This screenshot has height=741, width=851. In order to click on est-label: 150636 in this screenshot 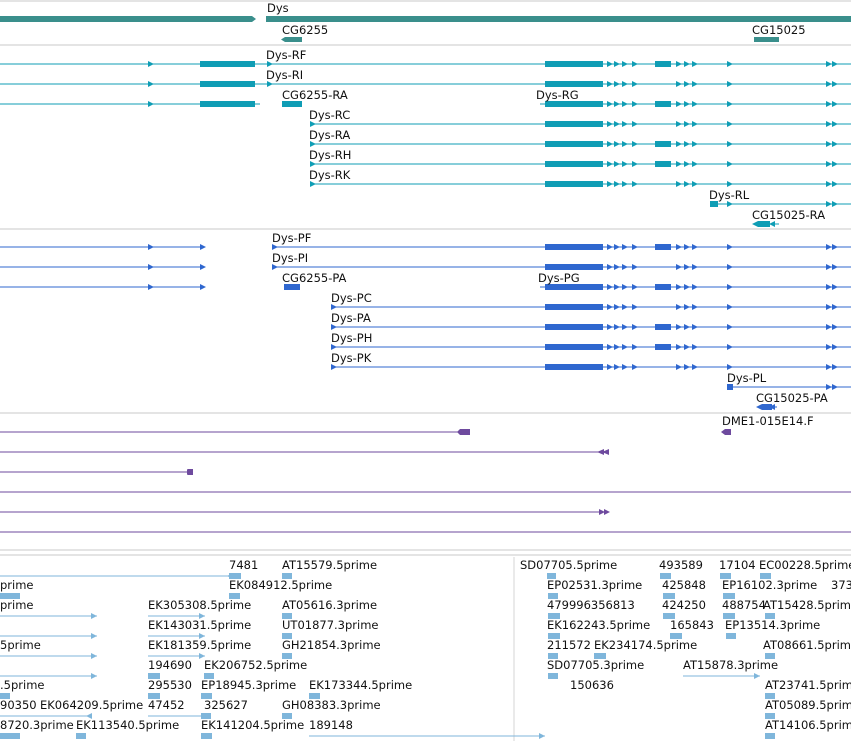, I will do `click(592, 685)`.